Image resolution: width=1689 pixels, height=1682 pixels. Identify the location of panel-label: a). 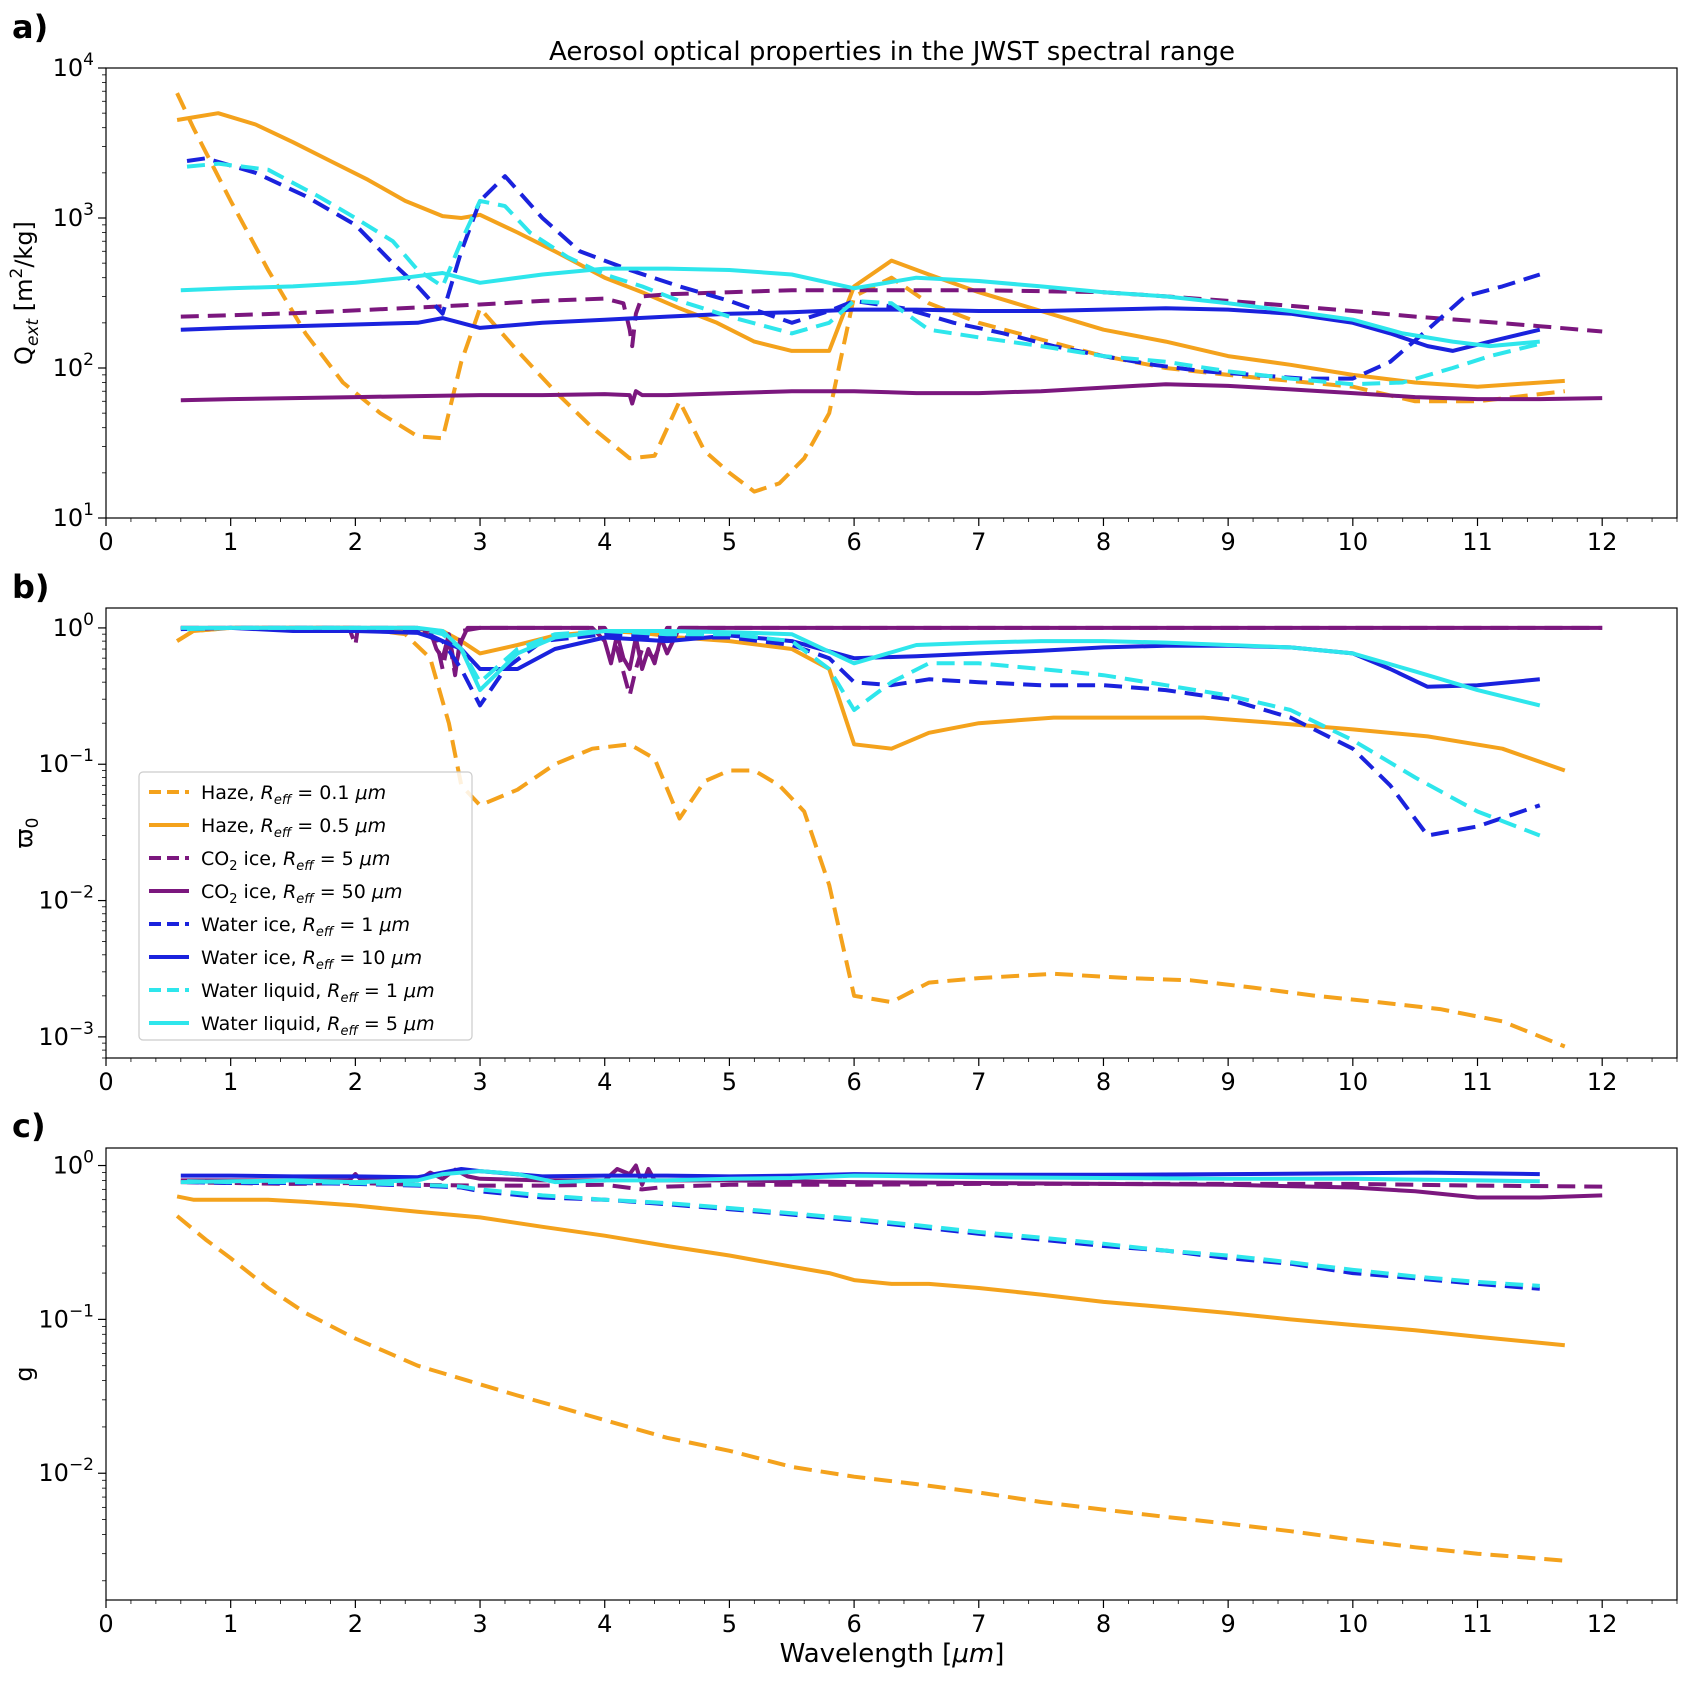
(30, 27).